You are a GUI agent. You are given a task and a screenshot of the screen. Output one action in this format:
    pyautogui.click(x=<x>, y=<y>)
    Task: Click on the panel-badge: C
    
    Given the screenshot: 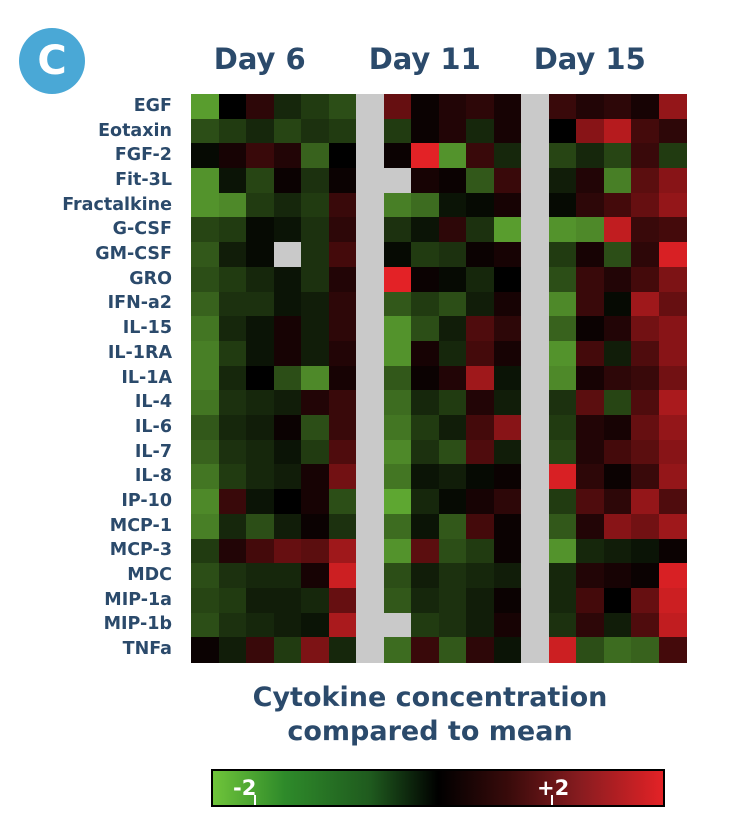 What is the action you would take?
    pyautogui.click(x=52, y=61)
    